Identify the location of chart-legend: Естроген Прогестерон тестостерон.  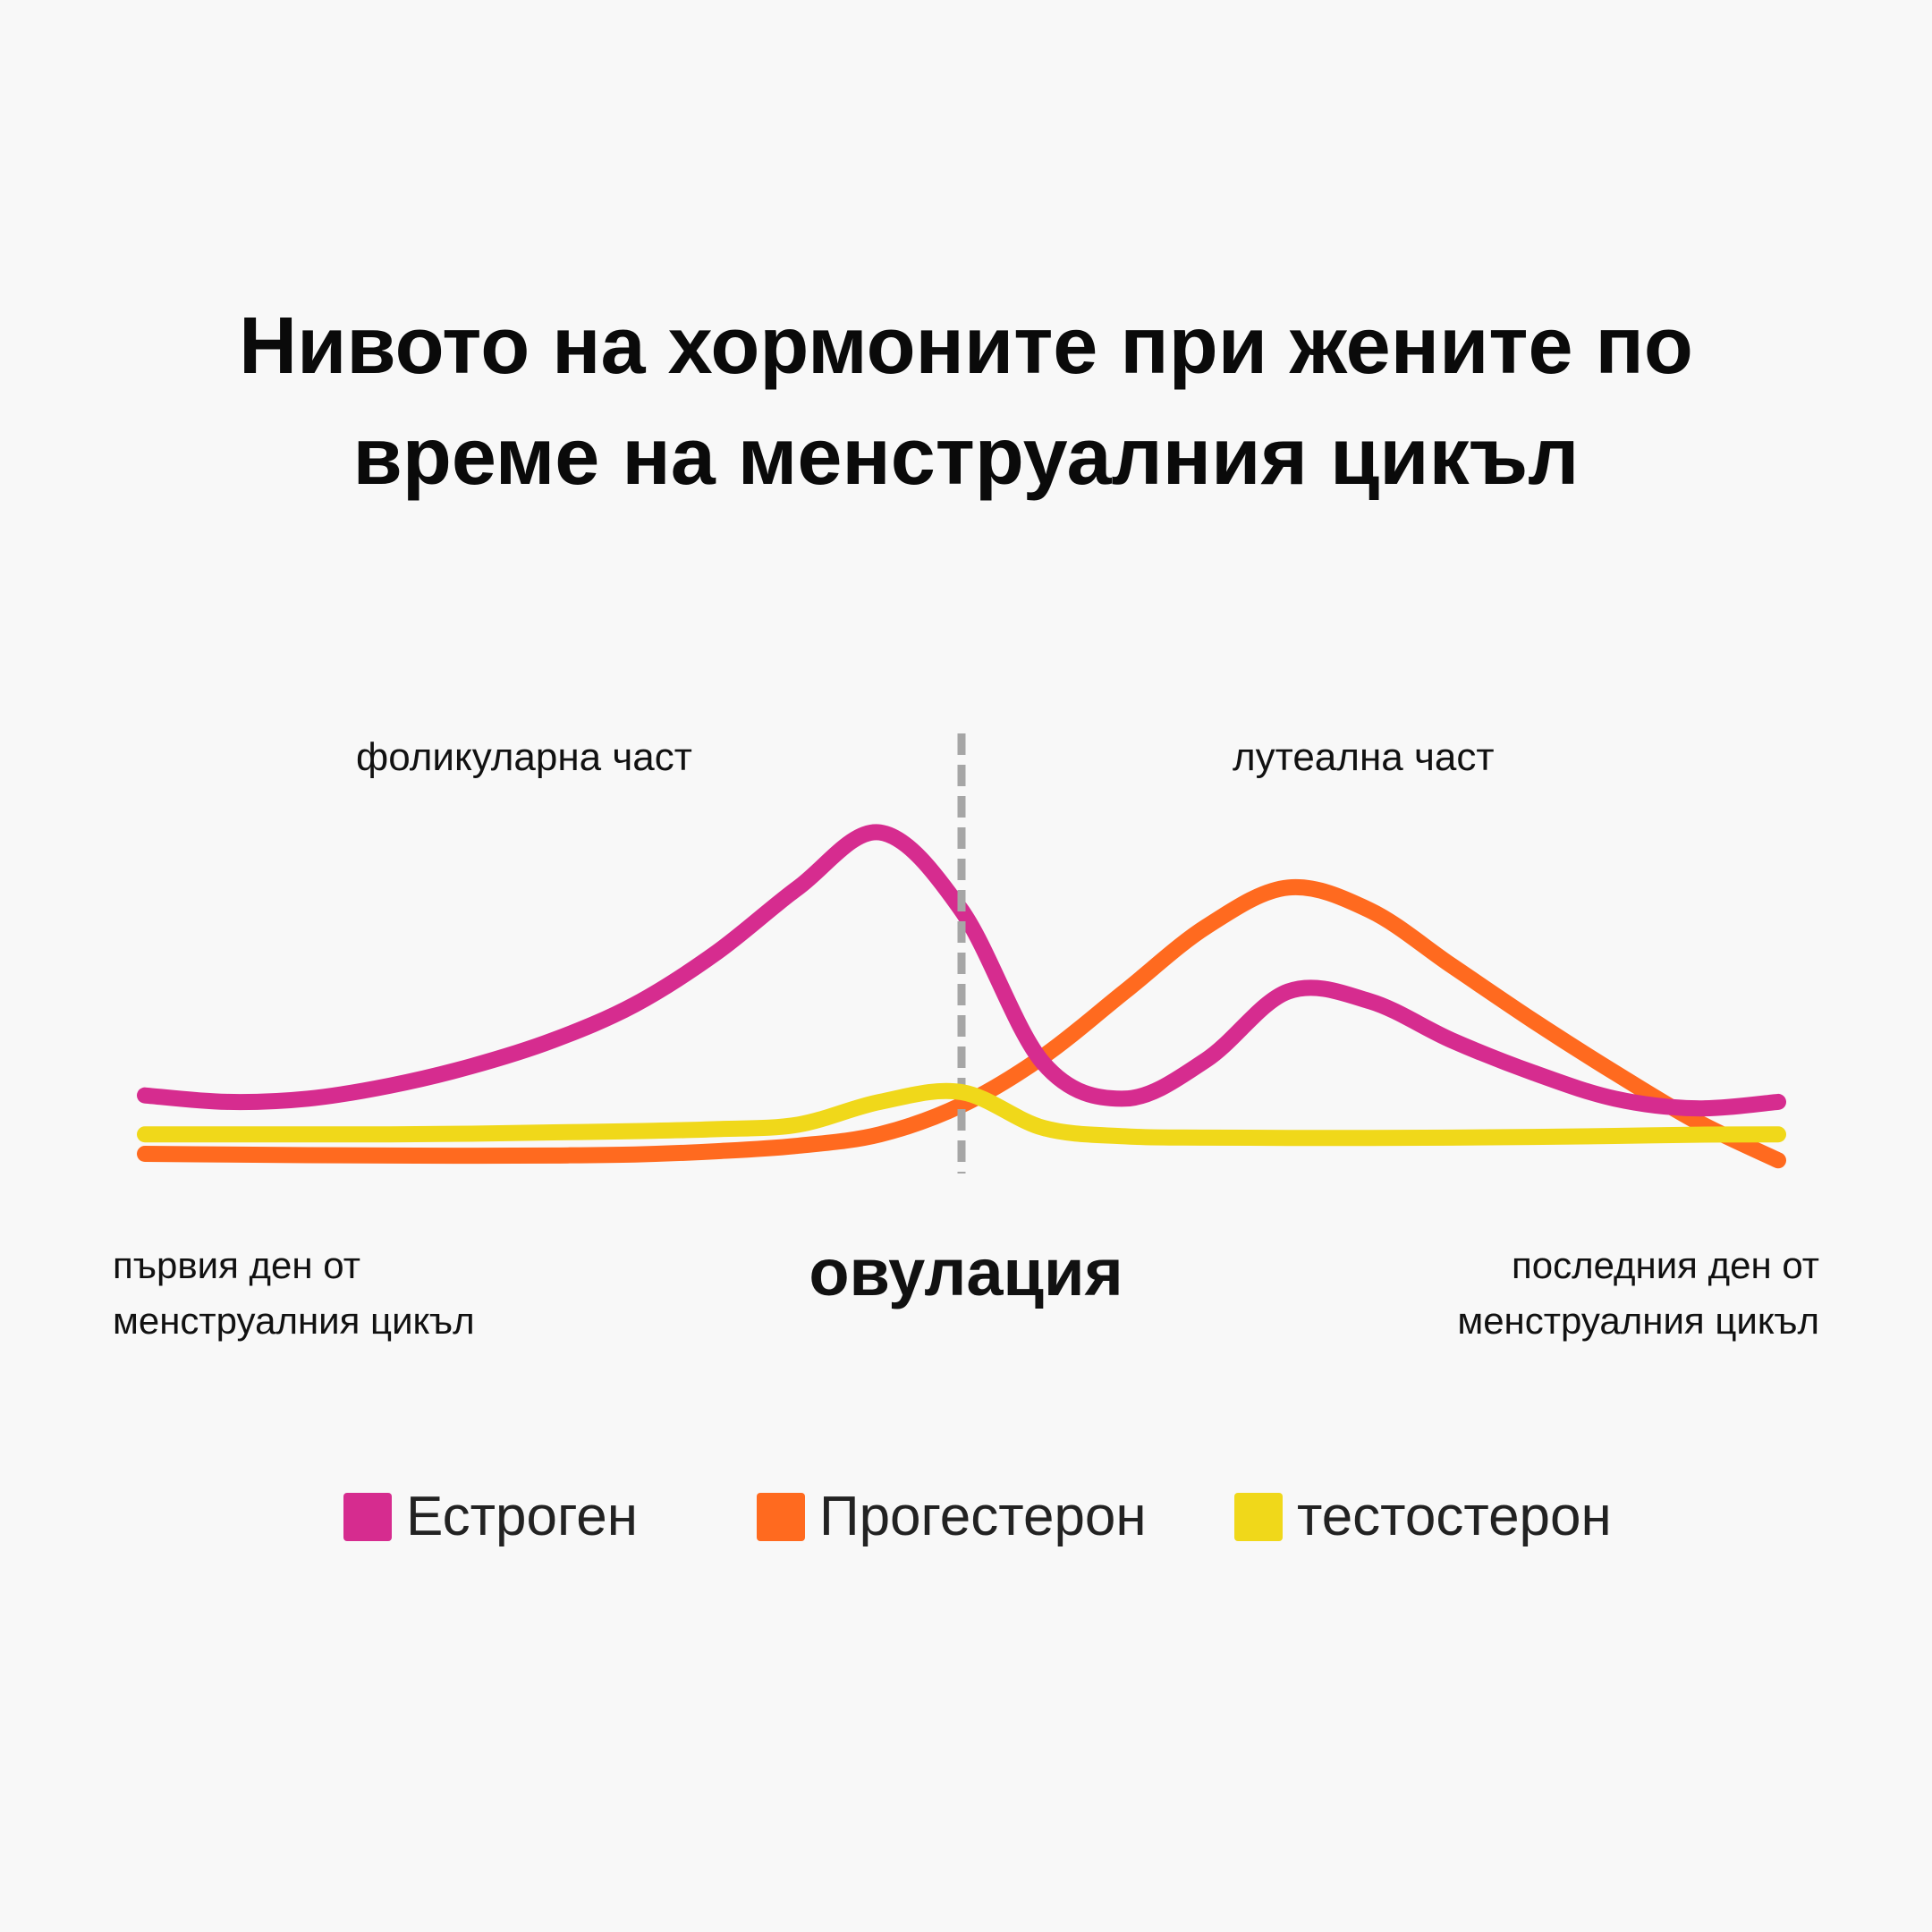
(966, 1516).